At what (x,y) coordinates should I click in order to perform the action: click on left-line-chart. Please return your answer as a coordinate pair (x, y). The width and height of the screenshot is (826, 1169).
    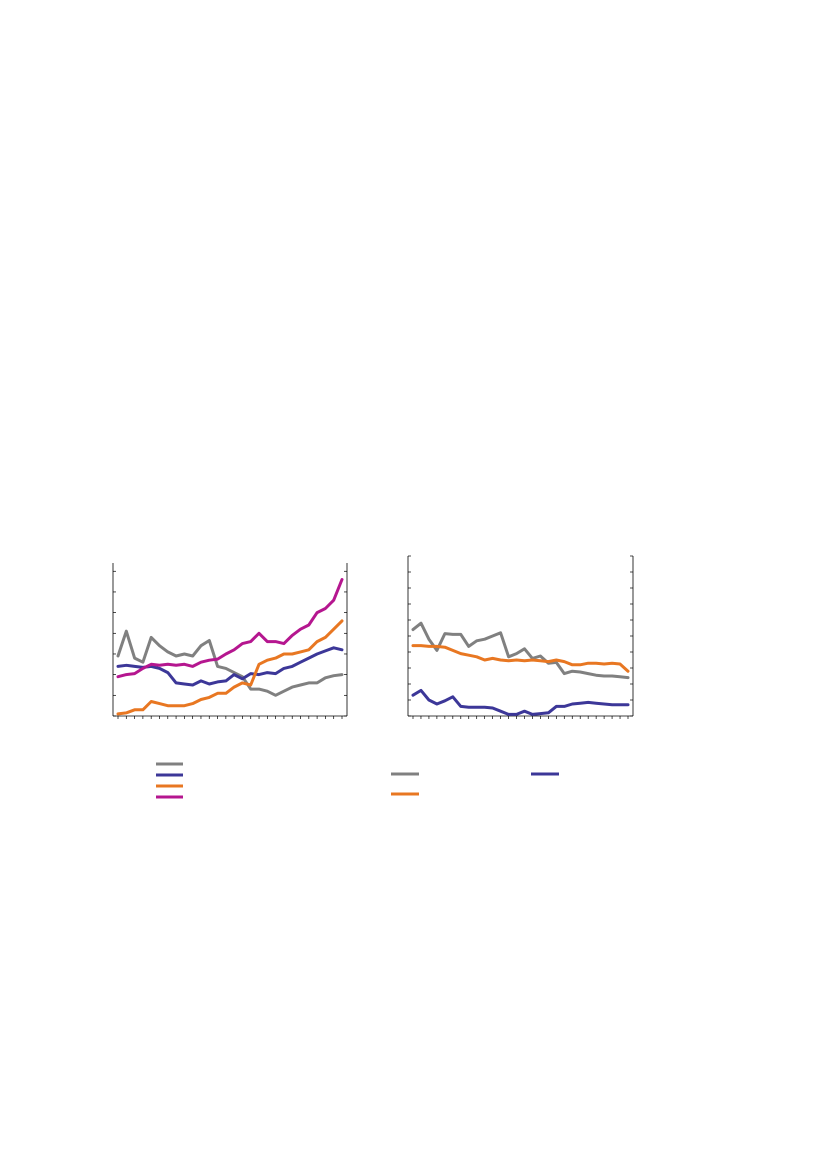
    Looking at the image, I should click on (230, 641).